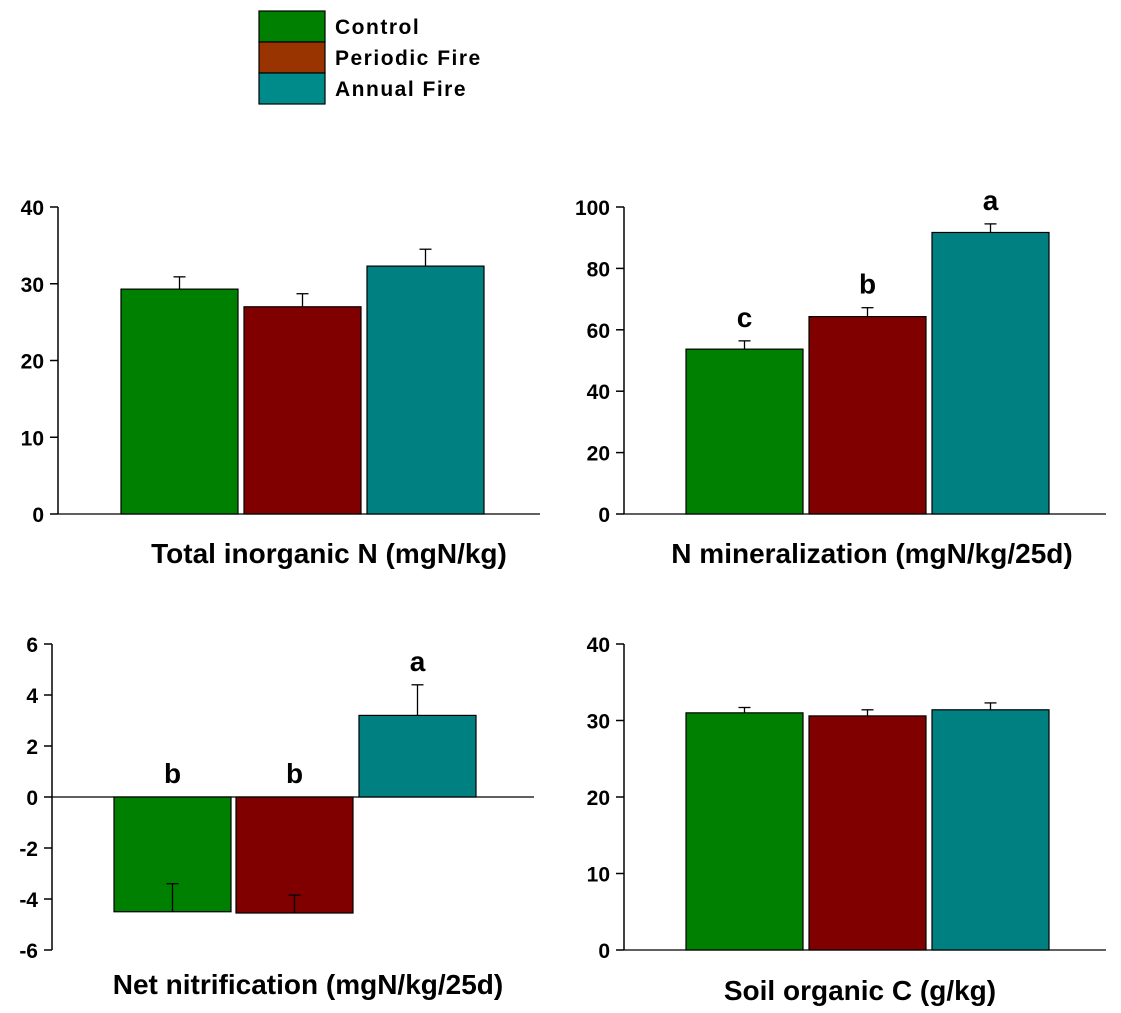 This screenshot has width=1121, height=1013. I want to click on legend-label-2: Annual Fire, so click(401, 89).